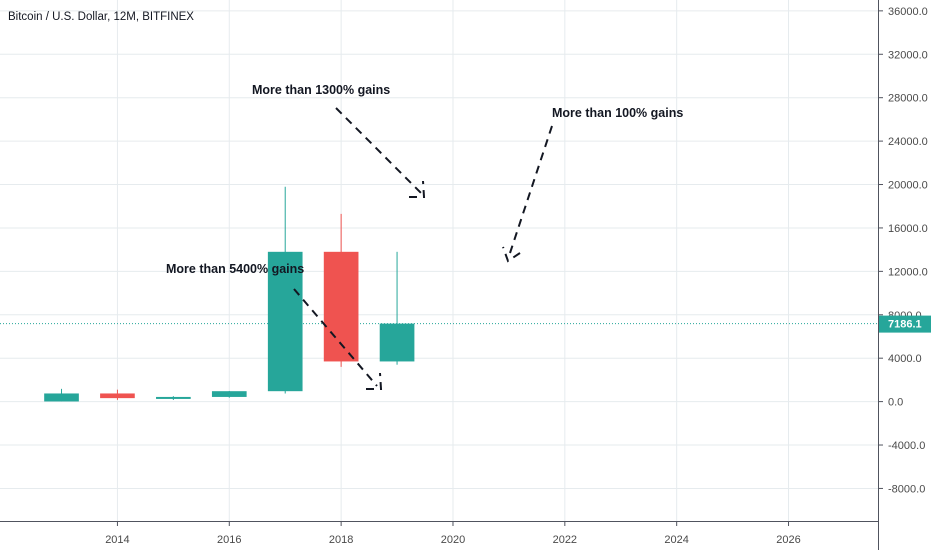 The height and width of the screenshot is (550, 932). I want to click on y-tick-label: -8000.0, so click(906, 489).